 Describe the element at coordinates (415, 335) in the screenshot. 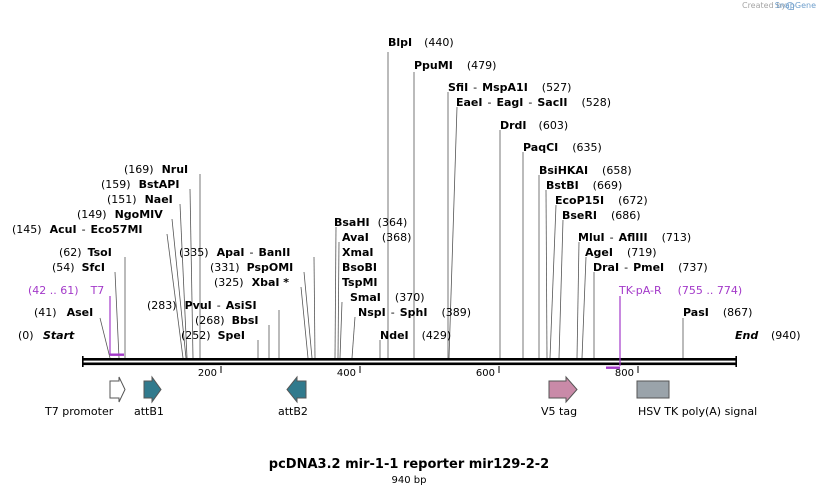

I see `enzyme-label-ndei: NdeI (429)` at that location.